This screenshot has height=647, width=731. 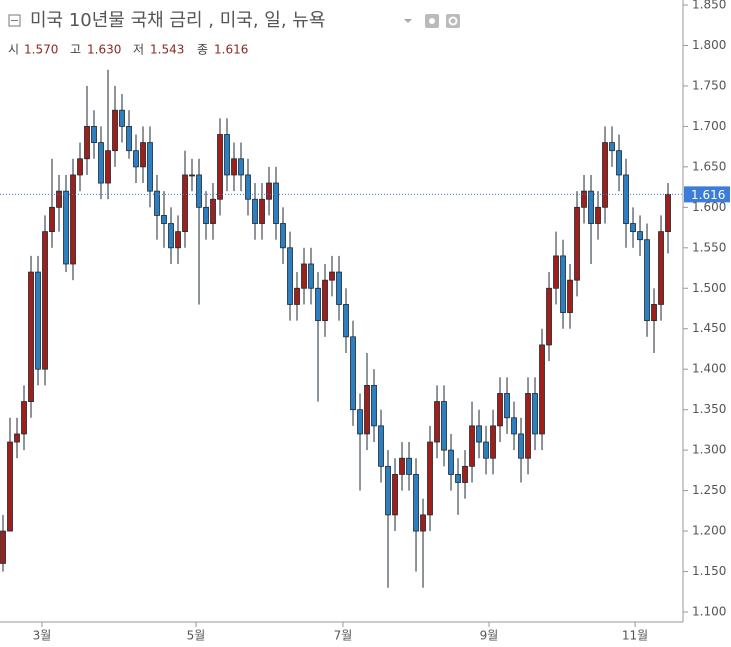 What do you see at coordinates (167, 50) in the screenshot?
I see `low-value: 1.543` at bounding box center [167, 50].